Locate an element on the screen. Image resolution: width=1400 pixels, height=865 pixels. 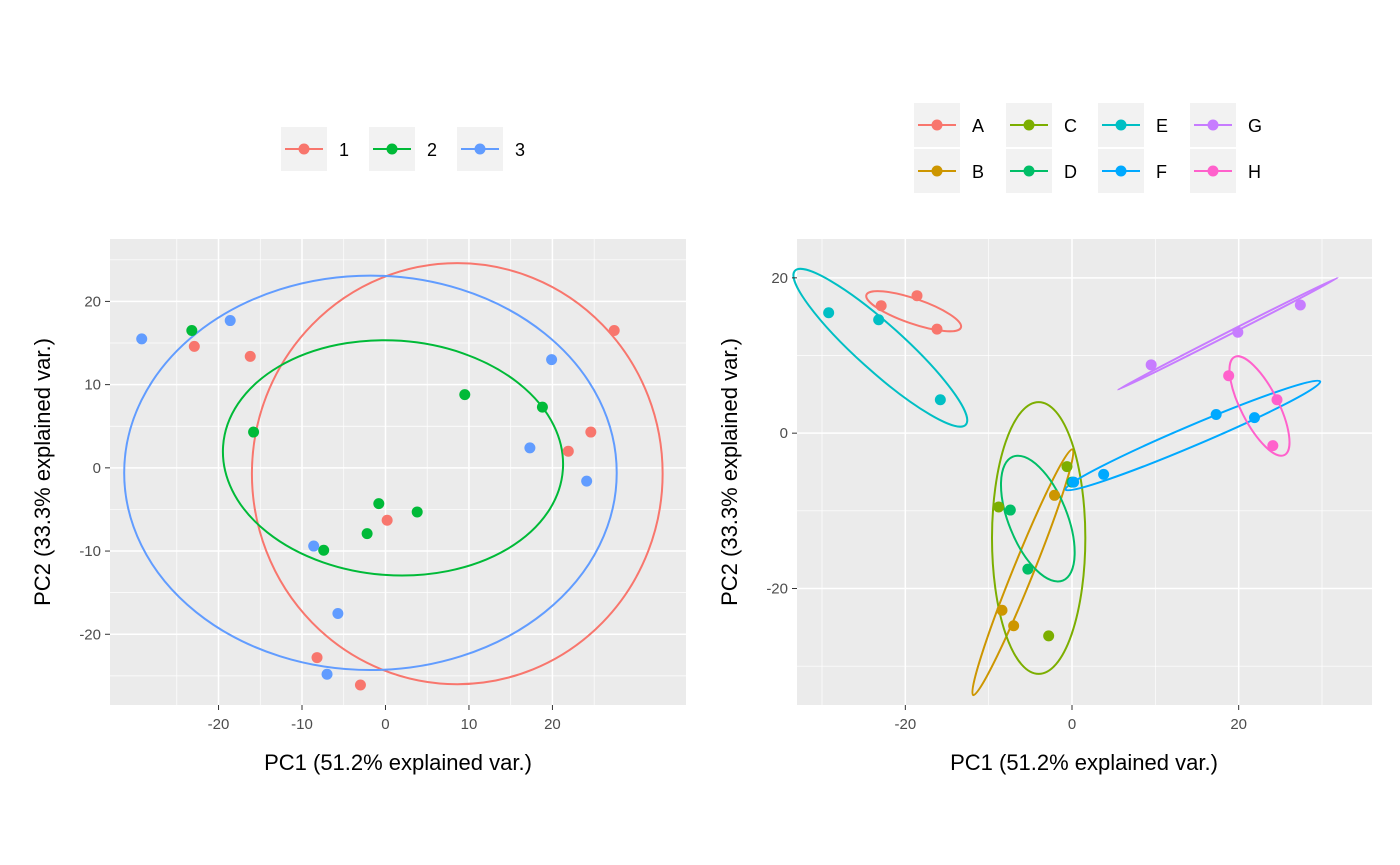
legend-item-G: G is located at coordinates (1226, 125).